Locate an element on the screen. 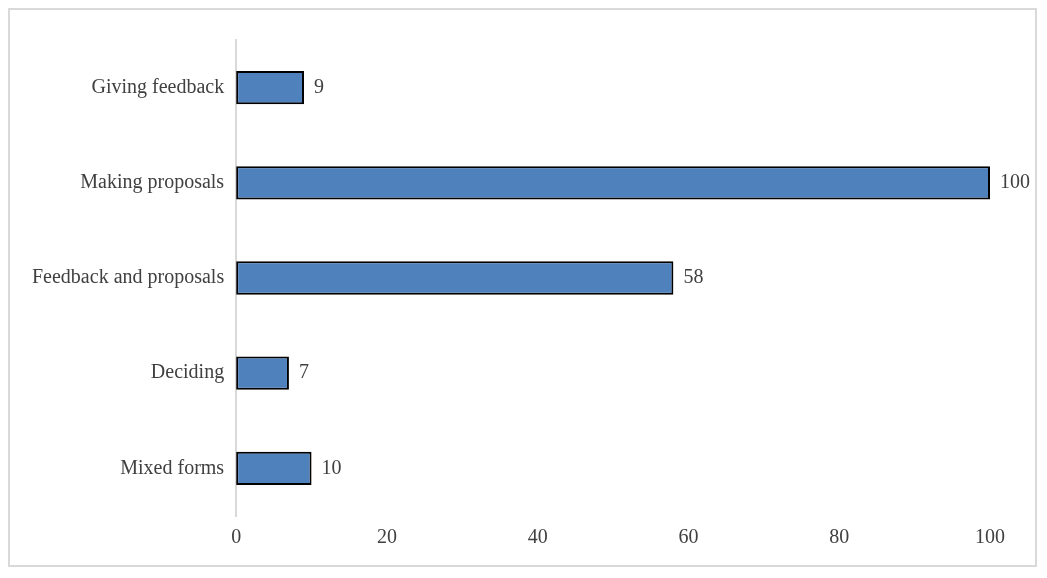 The image size is (1047, 578). x-tick-label: 0 is located at coordinates (236, 536).